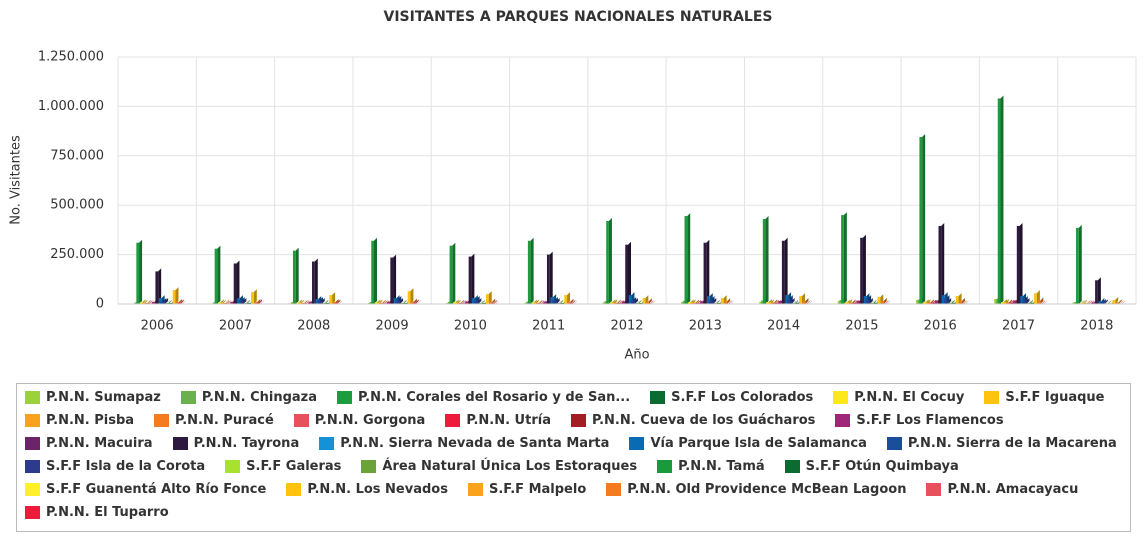 This screenshot has height=537, width=1146. Describe the element at coordinates (115, 466) in the screenshot. I see `legend-item: S.F.F Isla de la Corota` at that location.